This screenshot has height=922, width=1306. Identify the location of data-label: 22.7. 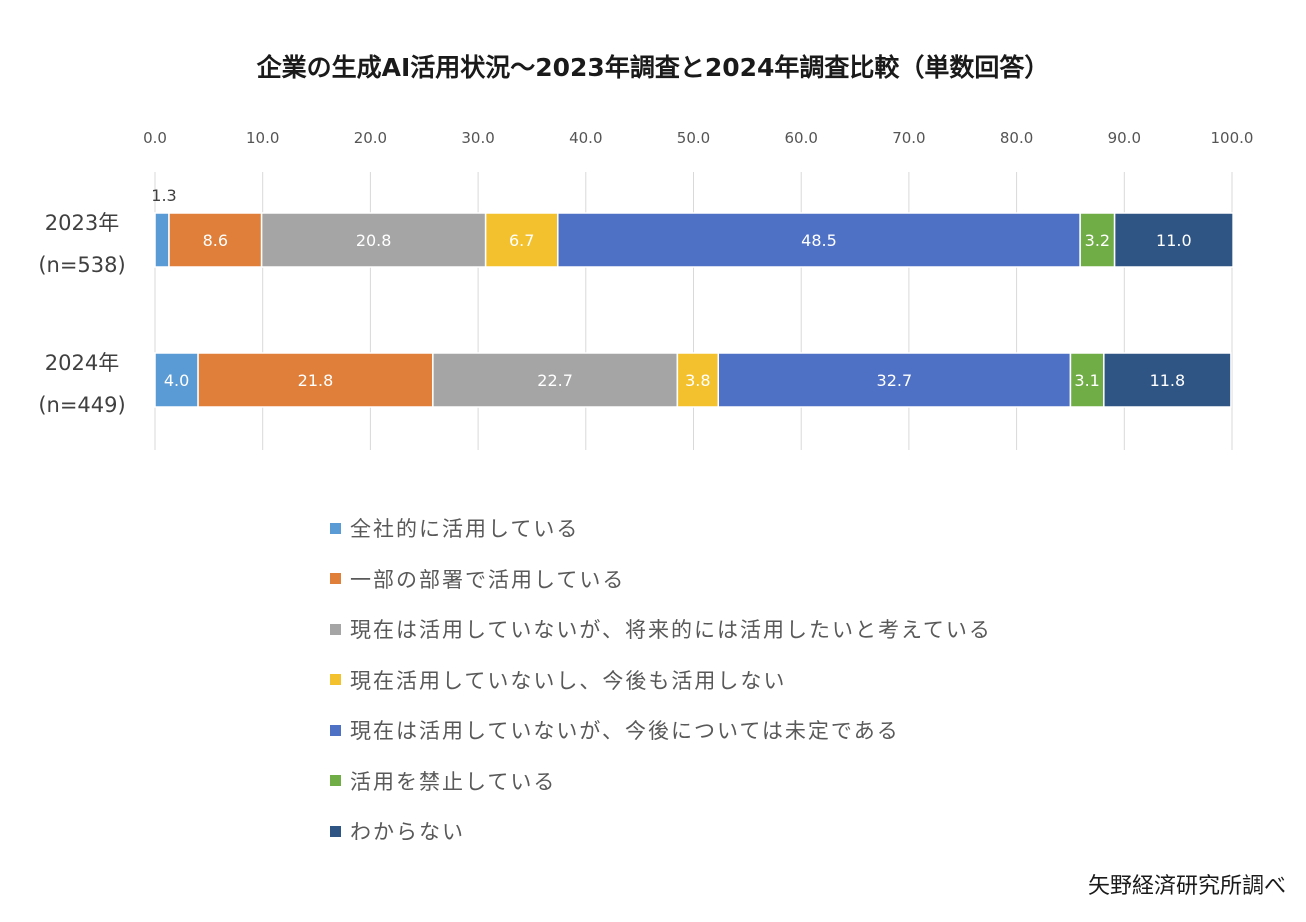
(555, 380).